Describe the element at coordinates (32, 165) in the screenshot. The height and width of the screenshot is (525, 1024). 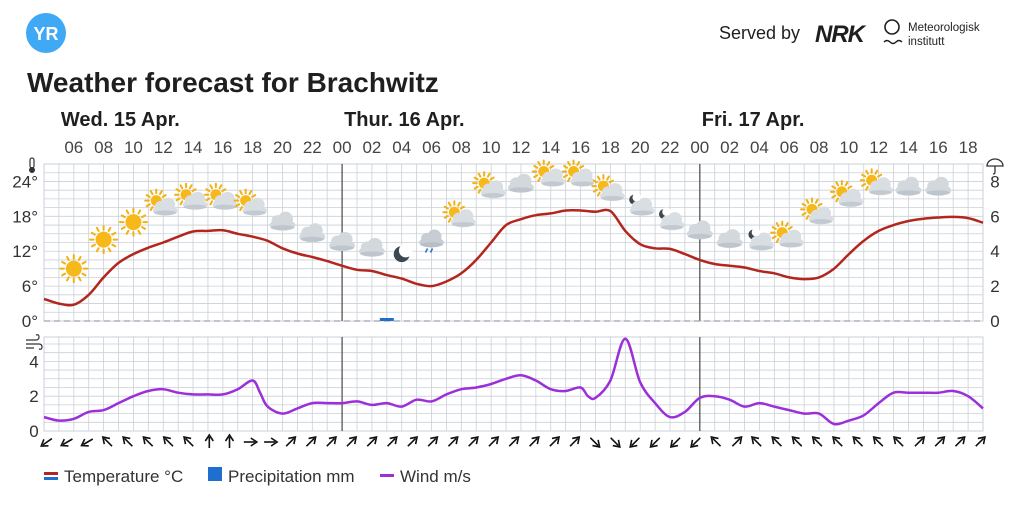
I see `thermometer-icon` at that location.